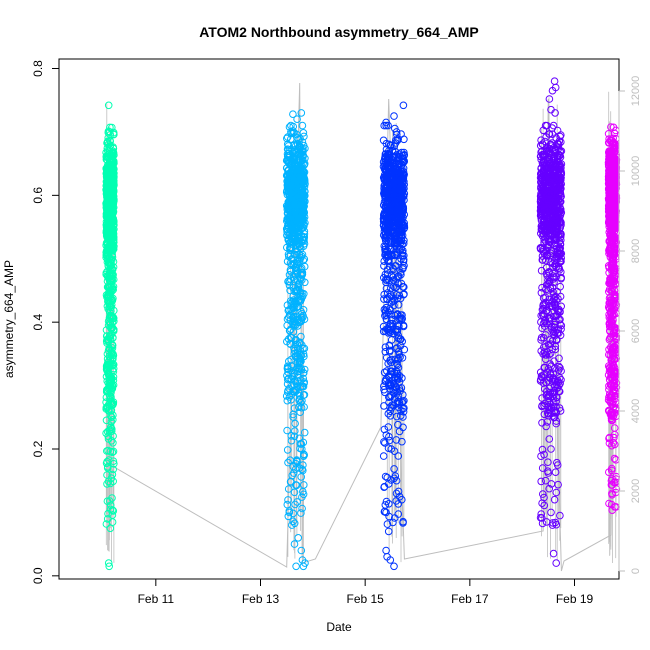 The height and width of the screenshot is (650, 650). What do you see at coordinates (156, 599) in the screenshot?
I see `x-tick-label: Feb 11` at bounding box center [156, 599].